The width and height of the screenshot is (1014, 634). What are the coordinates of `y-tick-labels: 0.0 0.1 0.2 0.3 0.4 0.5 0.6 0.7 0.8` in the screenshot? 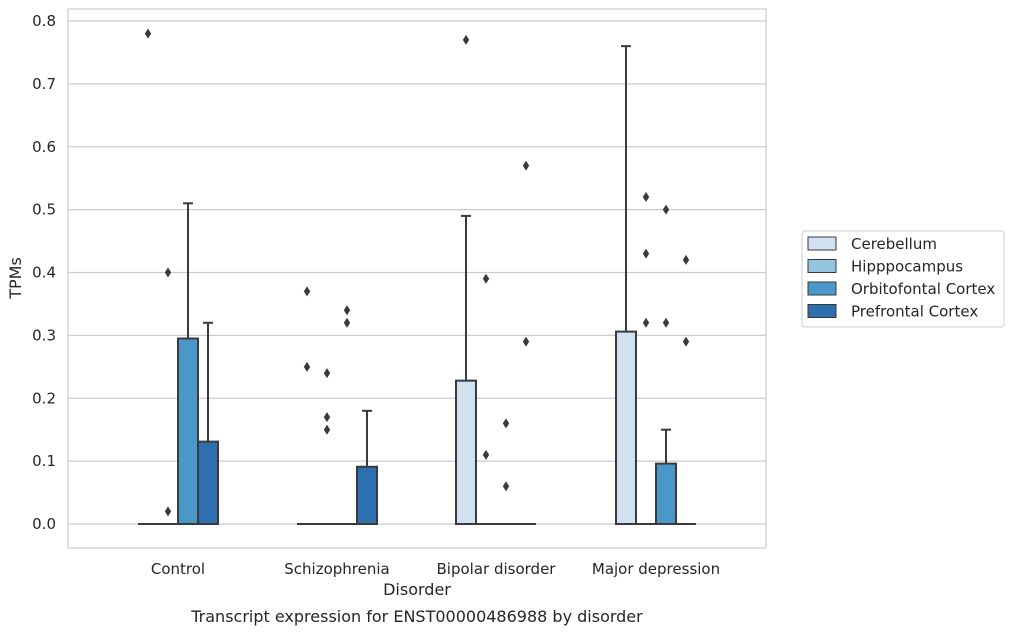 It's located at (44, 272).